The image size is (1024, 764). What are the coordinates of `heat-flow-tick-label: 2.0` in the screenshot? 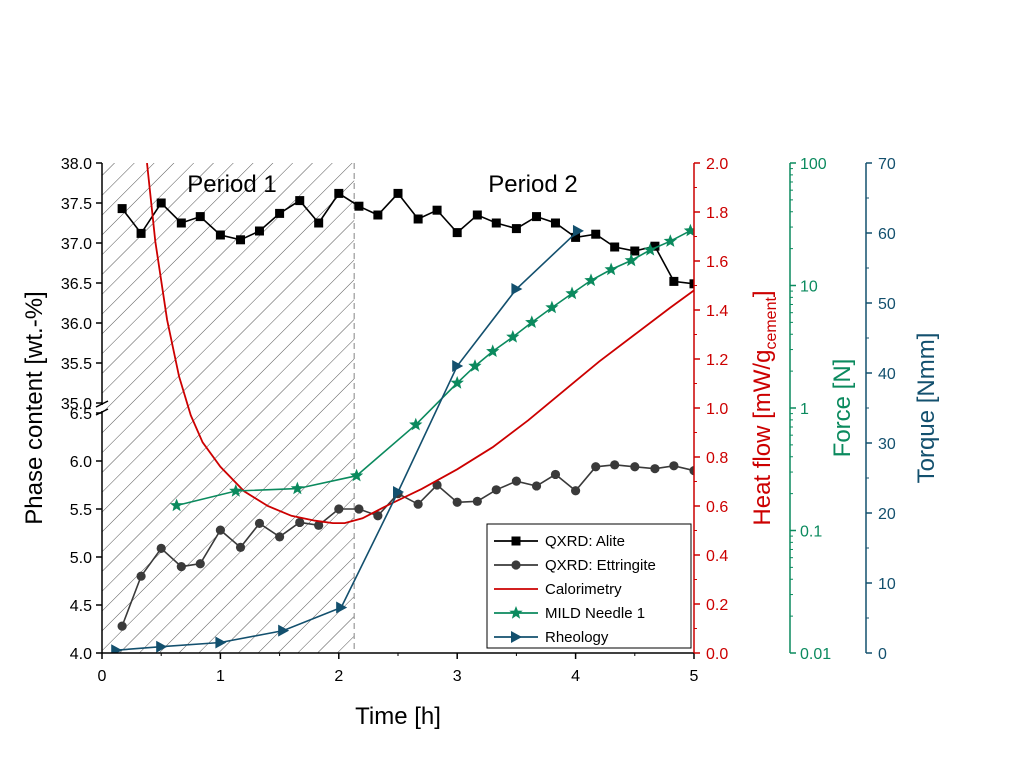 It's located at (717, 164).